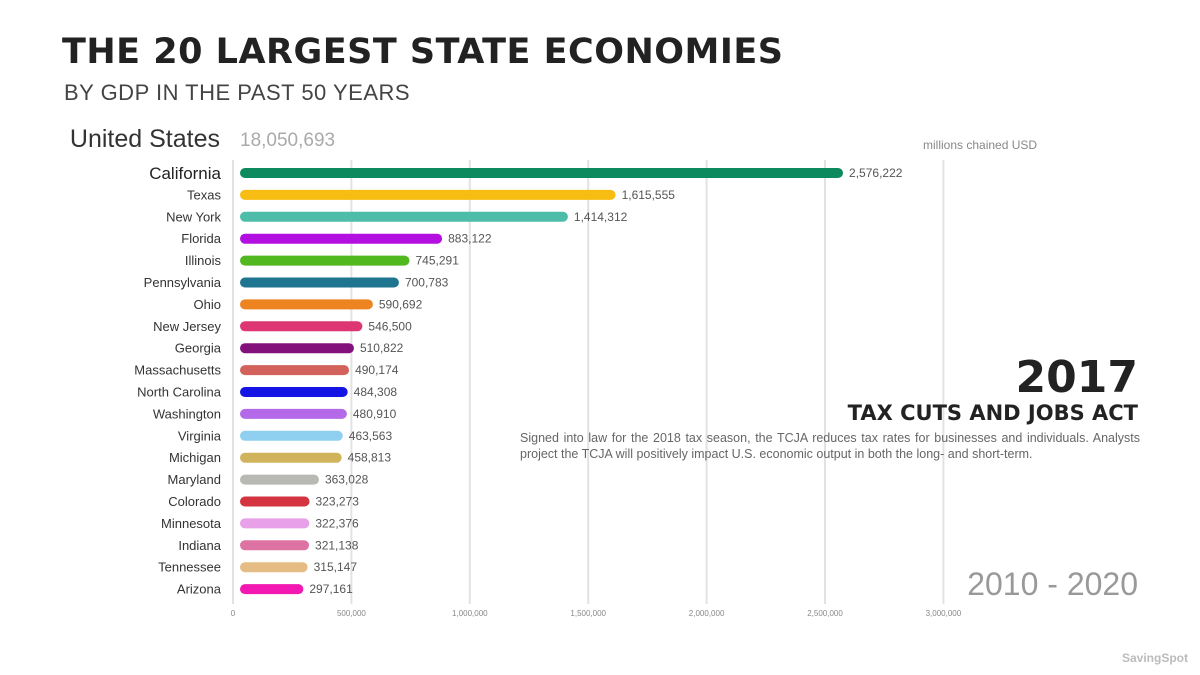 This screenshot has height=675, width=1200. Describe the element at coordinates (825, 613) in the screenshot. I see `x-tick-label: 2,500,000` at that location.